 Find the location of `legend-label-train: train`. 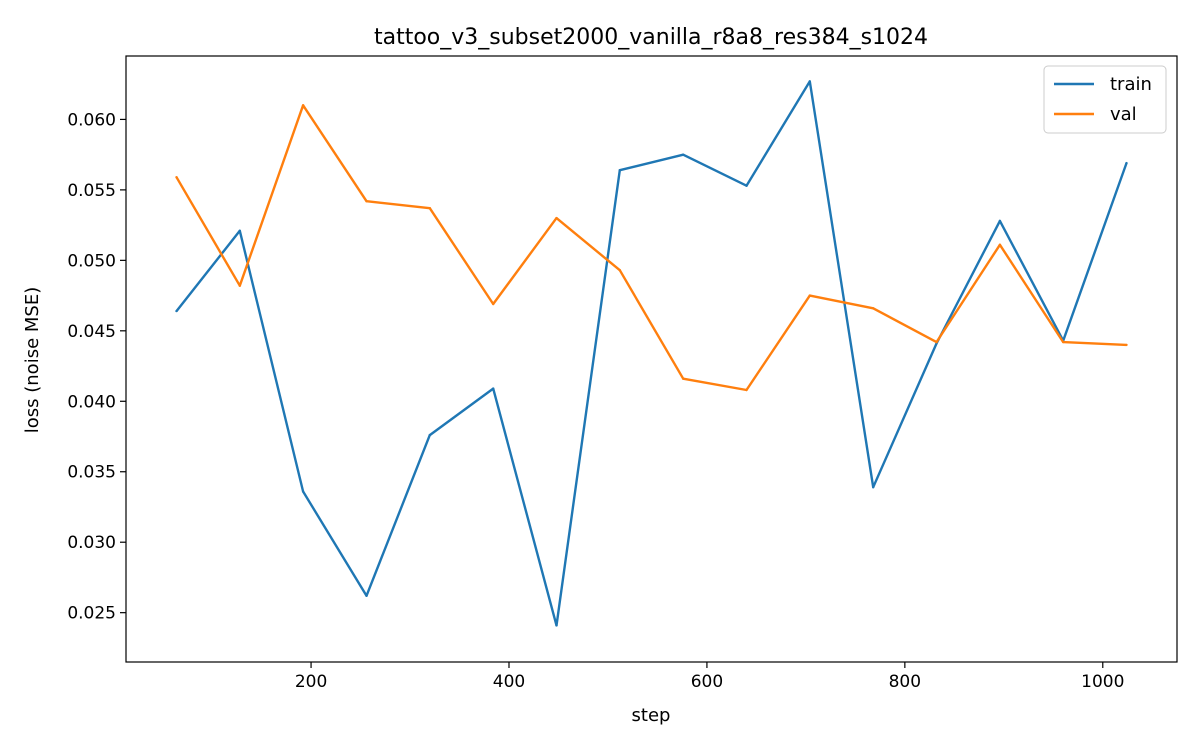

legend-label-train: train is located at coordinates (1131, 84).